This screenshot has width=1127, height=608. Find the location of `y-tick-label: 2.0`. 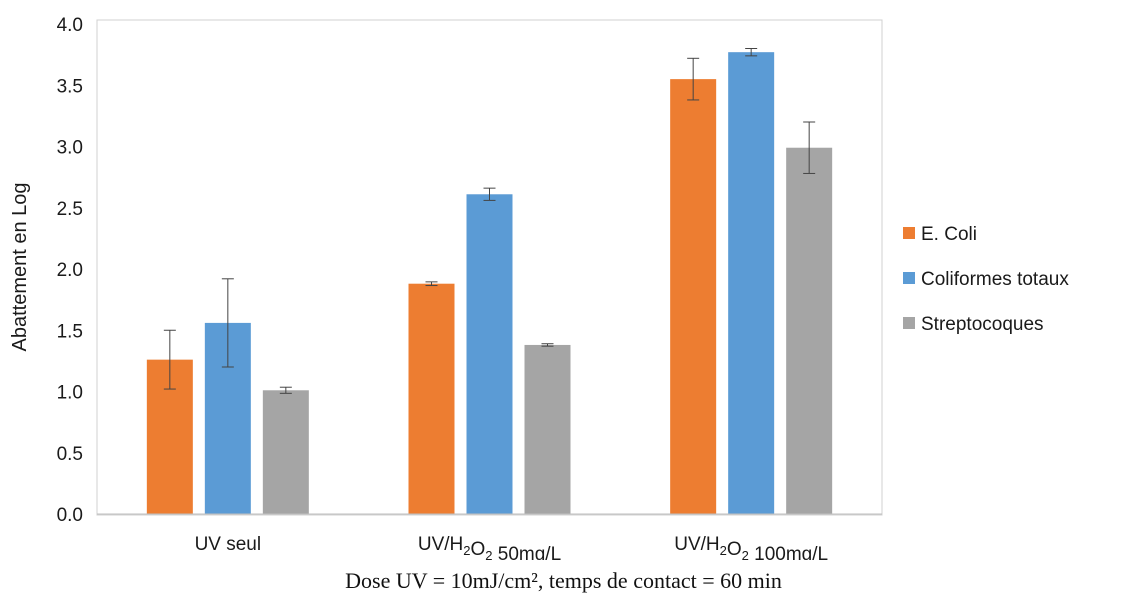

y-tick-label: 2.0 is located at coordinates (70, 270).